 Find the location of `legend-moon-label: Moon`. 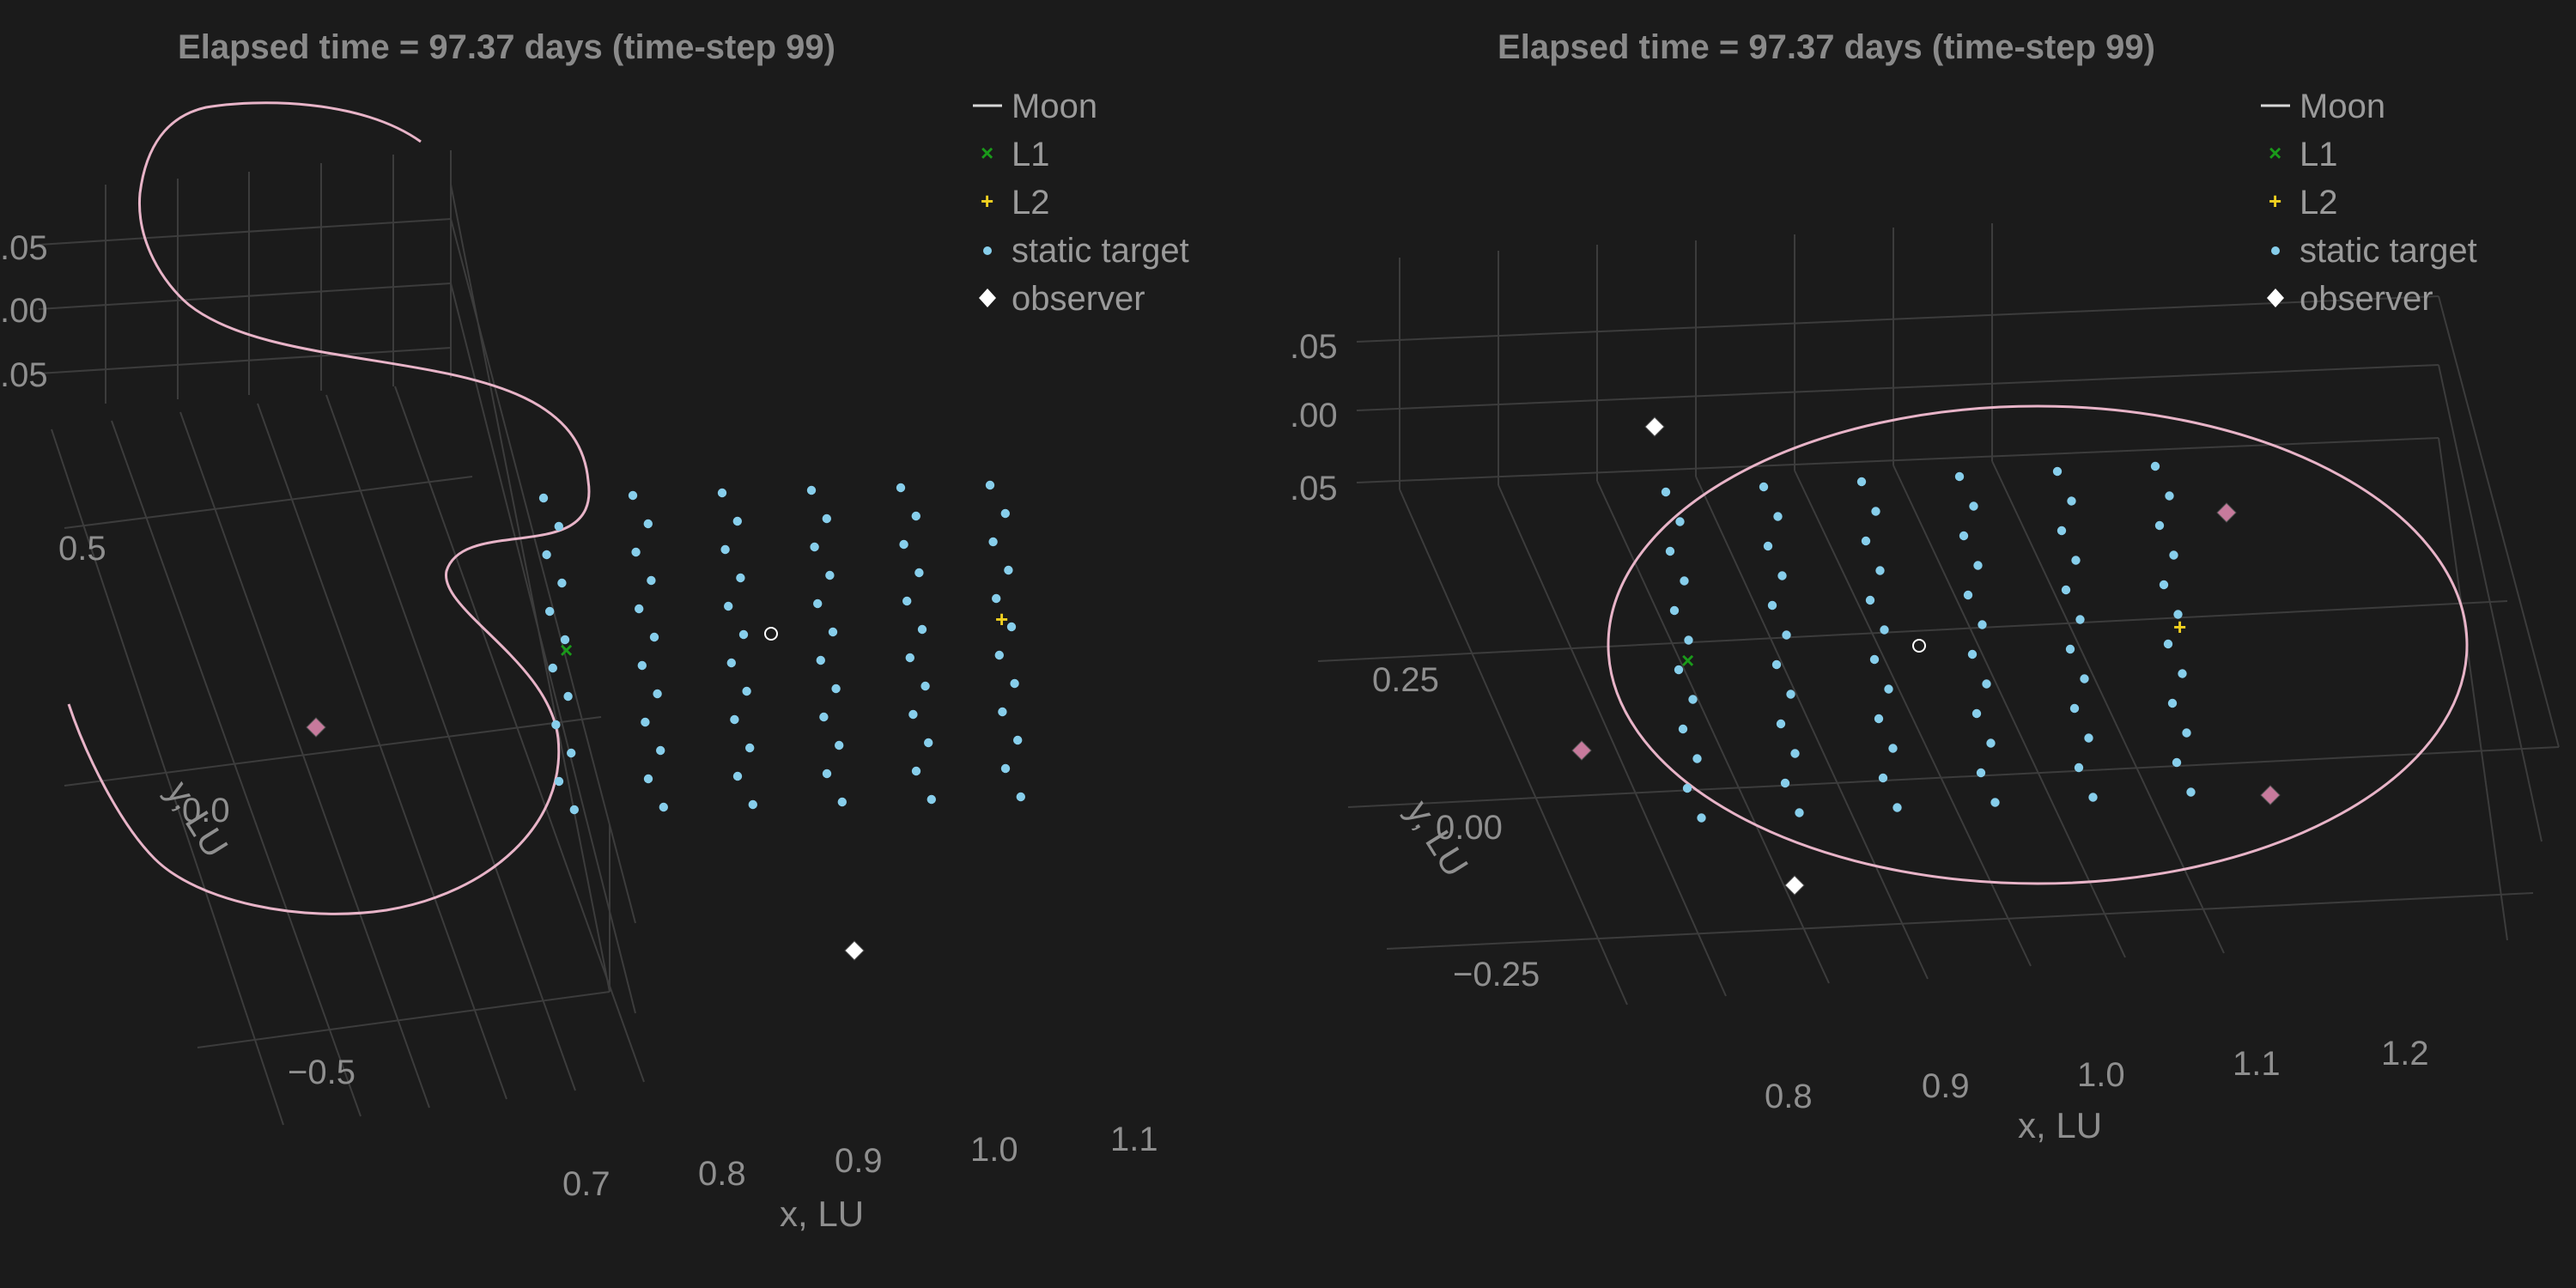

legend-moon-label: Moon is located at coordinates (1054, 106).